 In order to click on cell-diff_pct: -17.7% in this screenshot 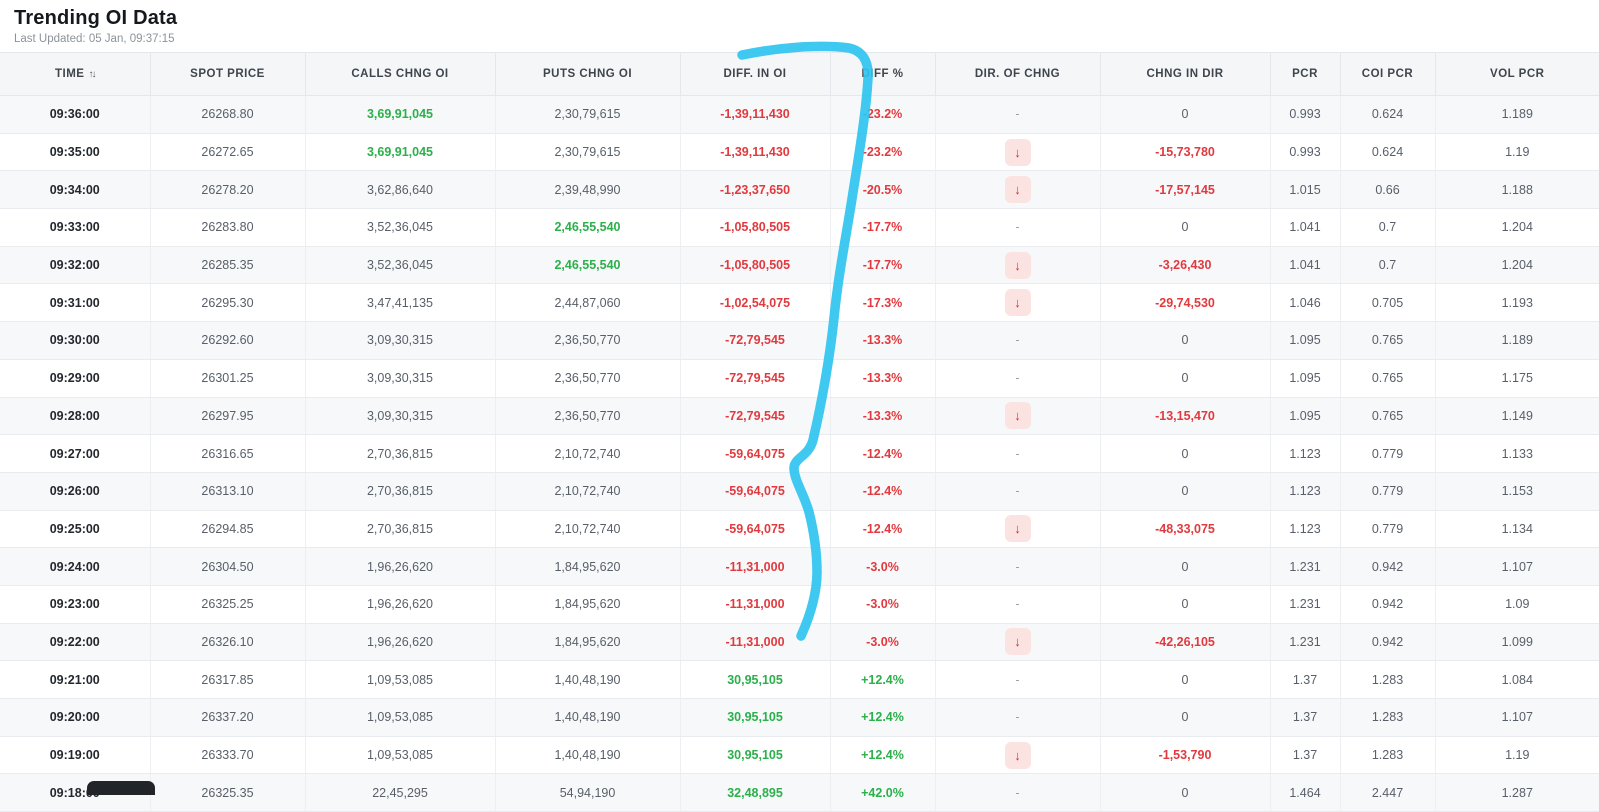, I will do `click(882, 227)`.